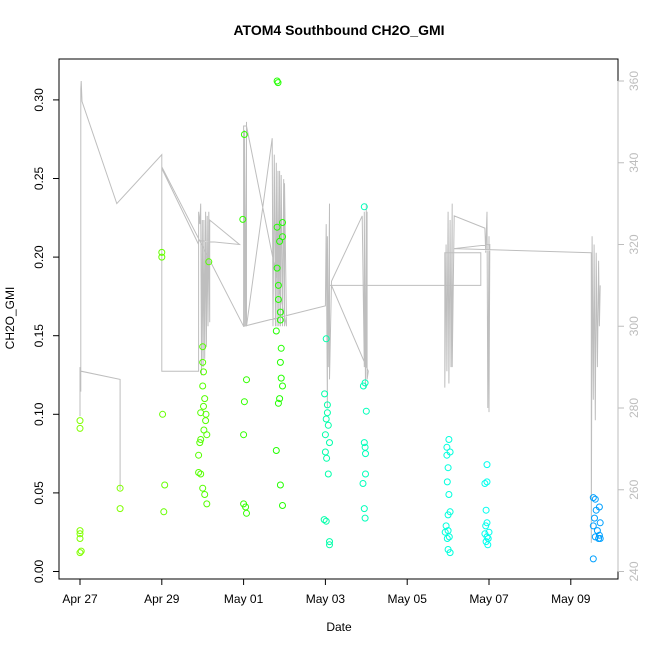 The height and width of the screenshot is (650, 650). What do you see at coordinates (634, 408) in the screenshot?
I see `y-right-tick-label: 280` at bounding box center [634, 408].